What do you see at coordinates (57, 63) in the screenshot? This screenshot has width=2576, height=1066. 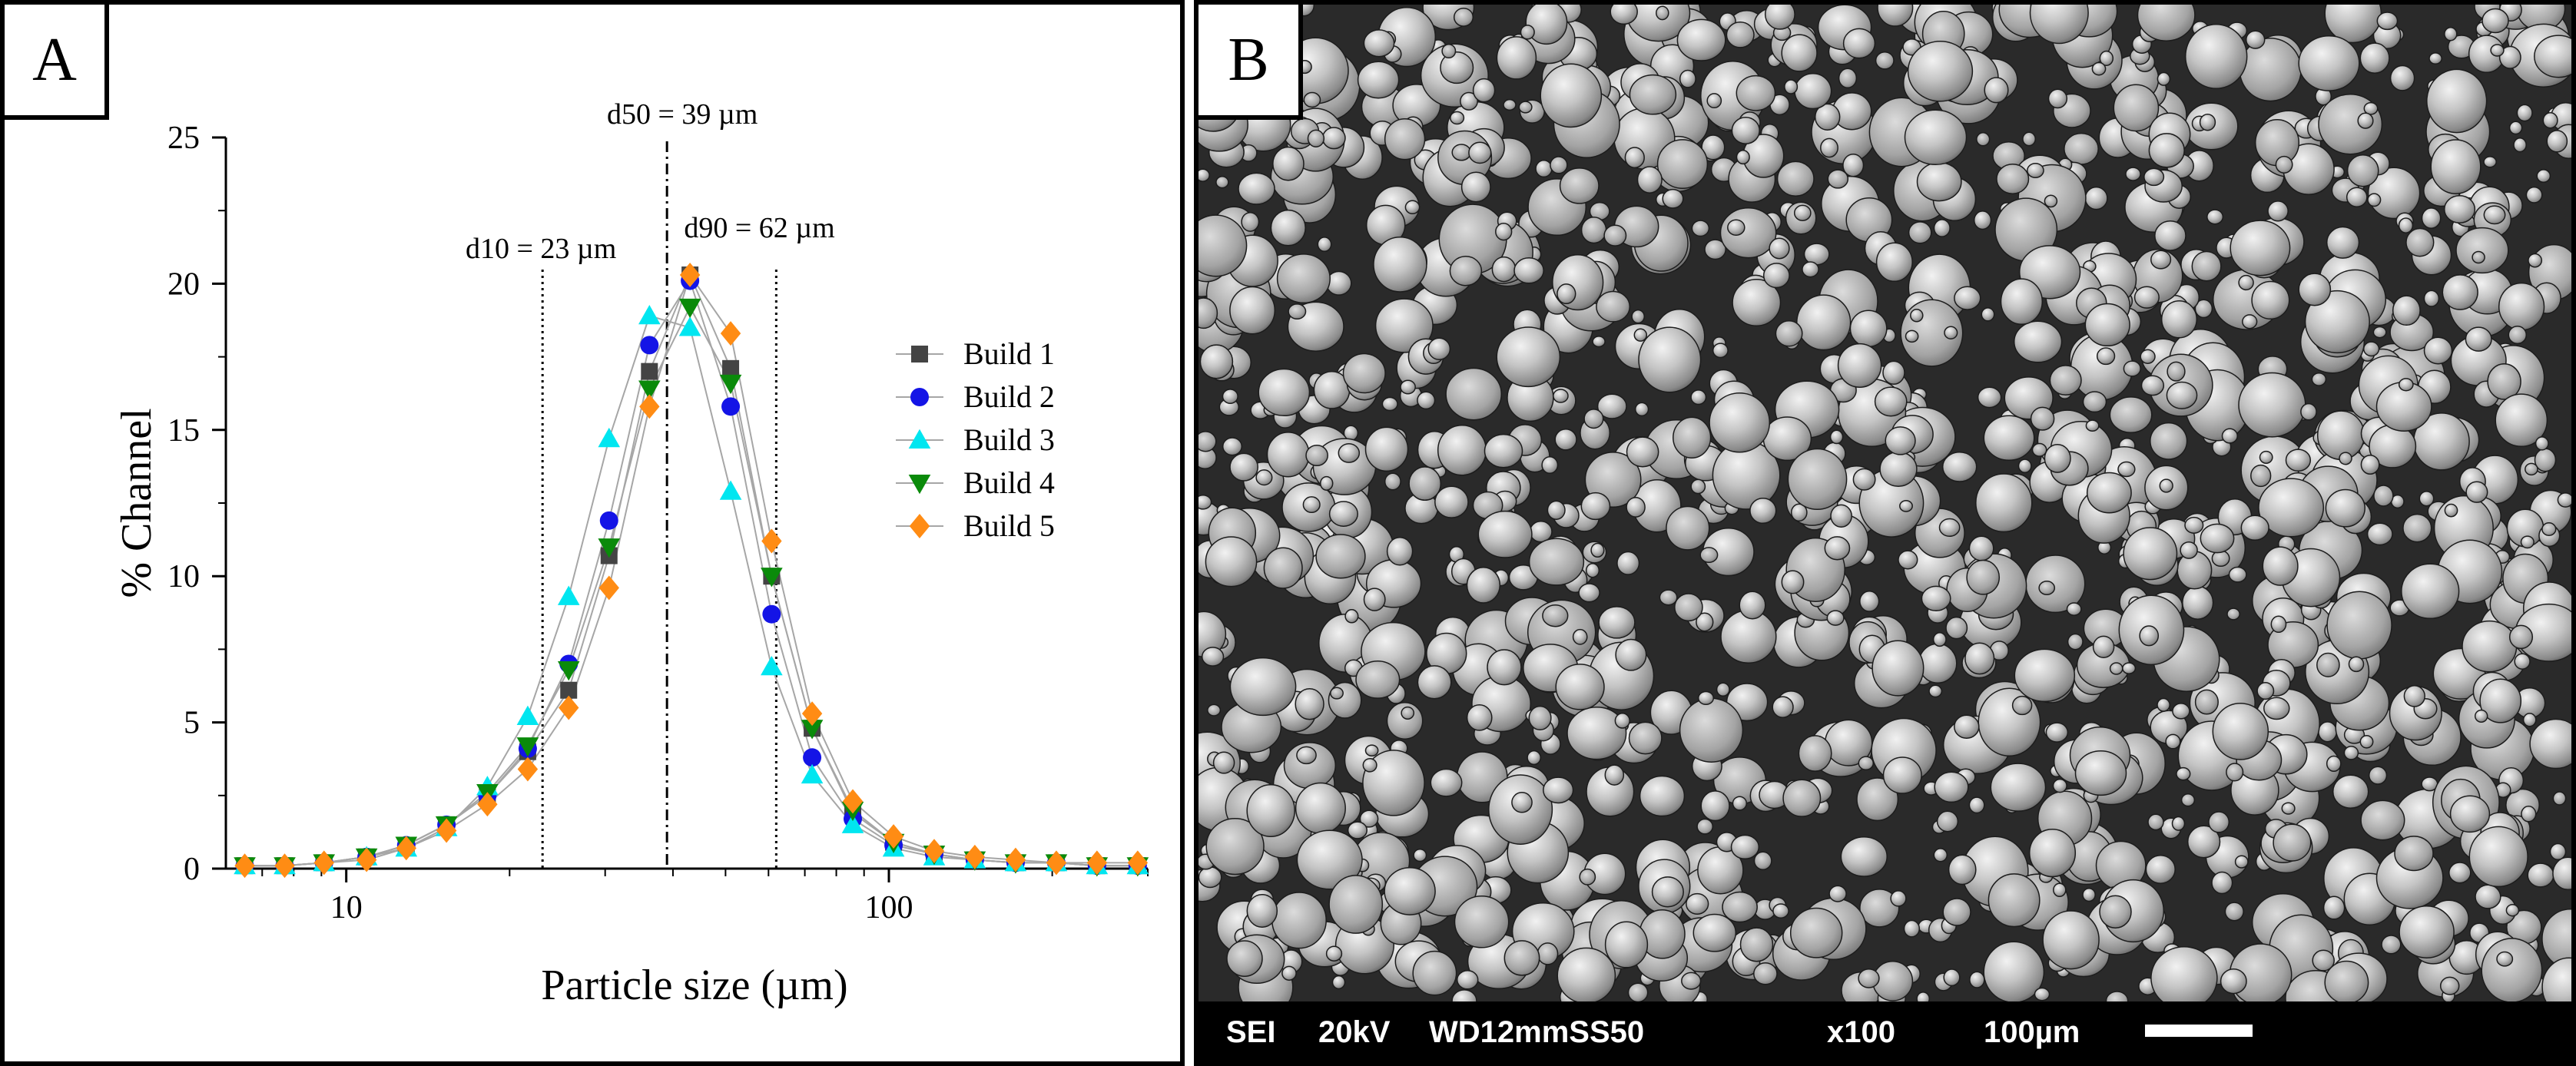 I see `panel-a-label: A` at bounding box center [57, 63].